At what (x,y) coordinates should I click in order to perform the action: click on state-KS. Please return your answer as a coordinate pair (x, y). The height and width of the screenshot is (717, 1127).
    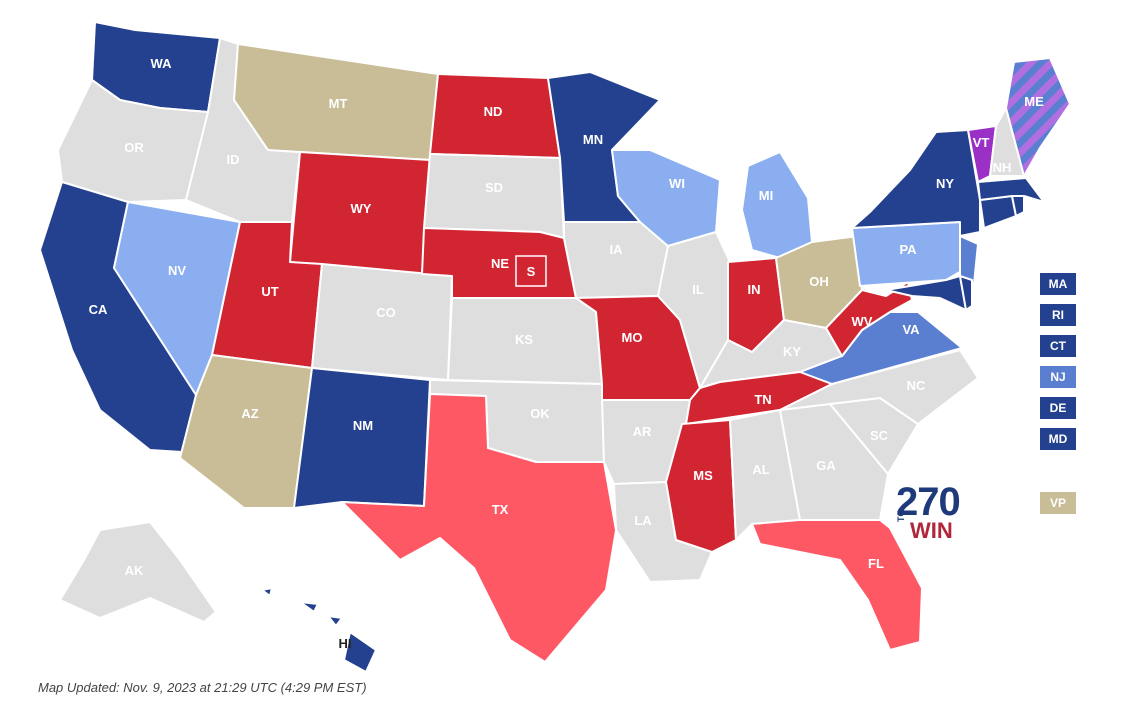
    Looking at the image, I should click on (525, 341).